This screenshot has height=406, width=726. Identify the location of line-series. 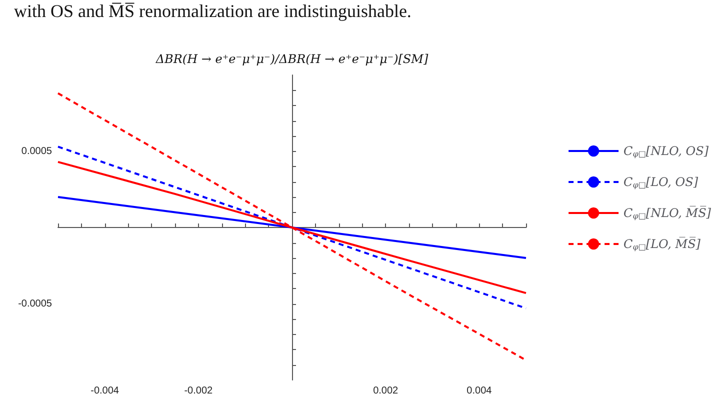
(292, 227).